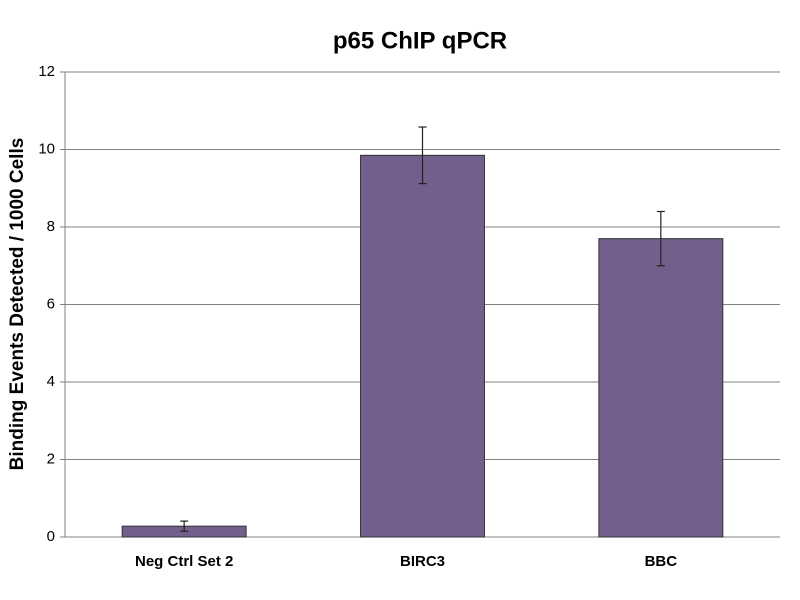 This screenshot has height=600, width=800. What do you see at coordinates (46, 71) in the screenshot?
I see `y-tick-label: 12` at bounding box center [46, 71].